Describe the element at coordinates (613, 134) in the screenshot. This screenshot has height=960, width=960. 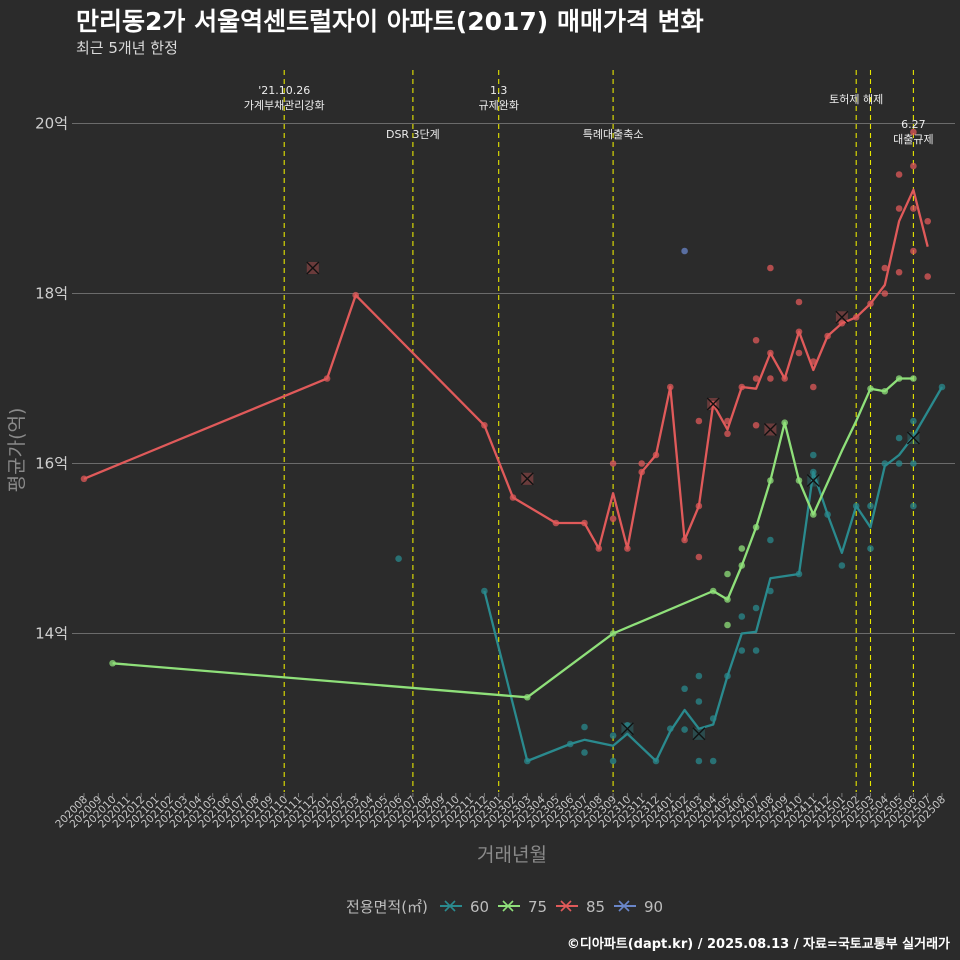
I see `event-label: 특례대출축소` at that location.